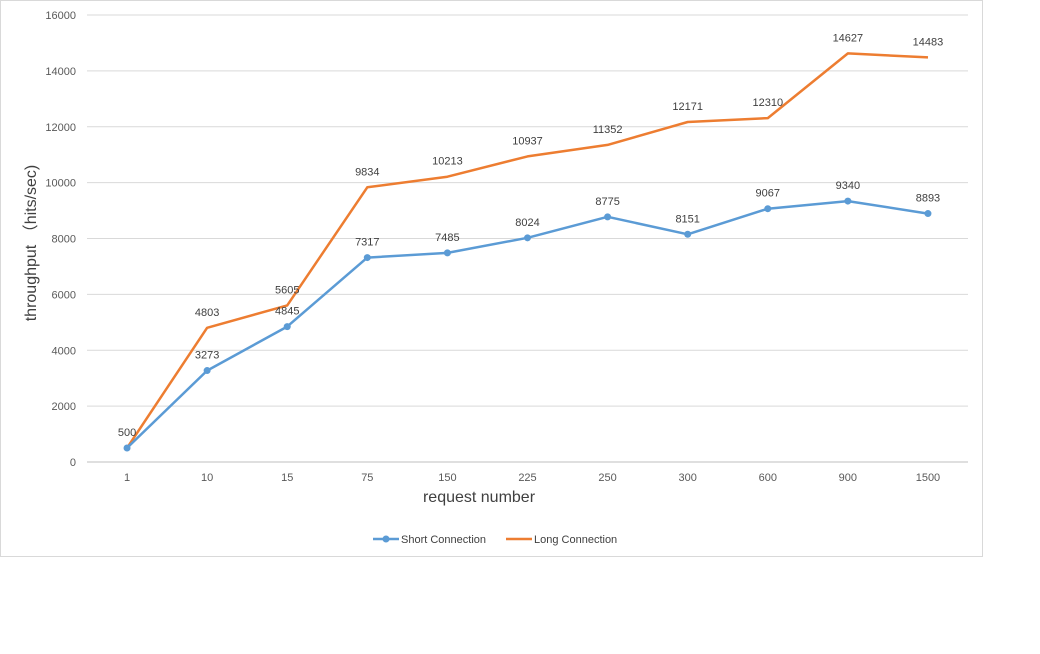 The image size is (1040, 654). I want to click on data-label: 9340, so click(848, 186).